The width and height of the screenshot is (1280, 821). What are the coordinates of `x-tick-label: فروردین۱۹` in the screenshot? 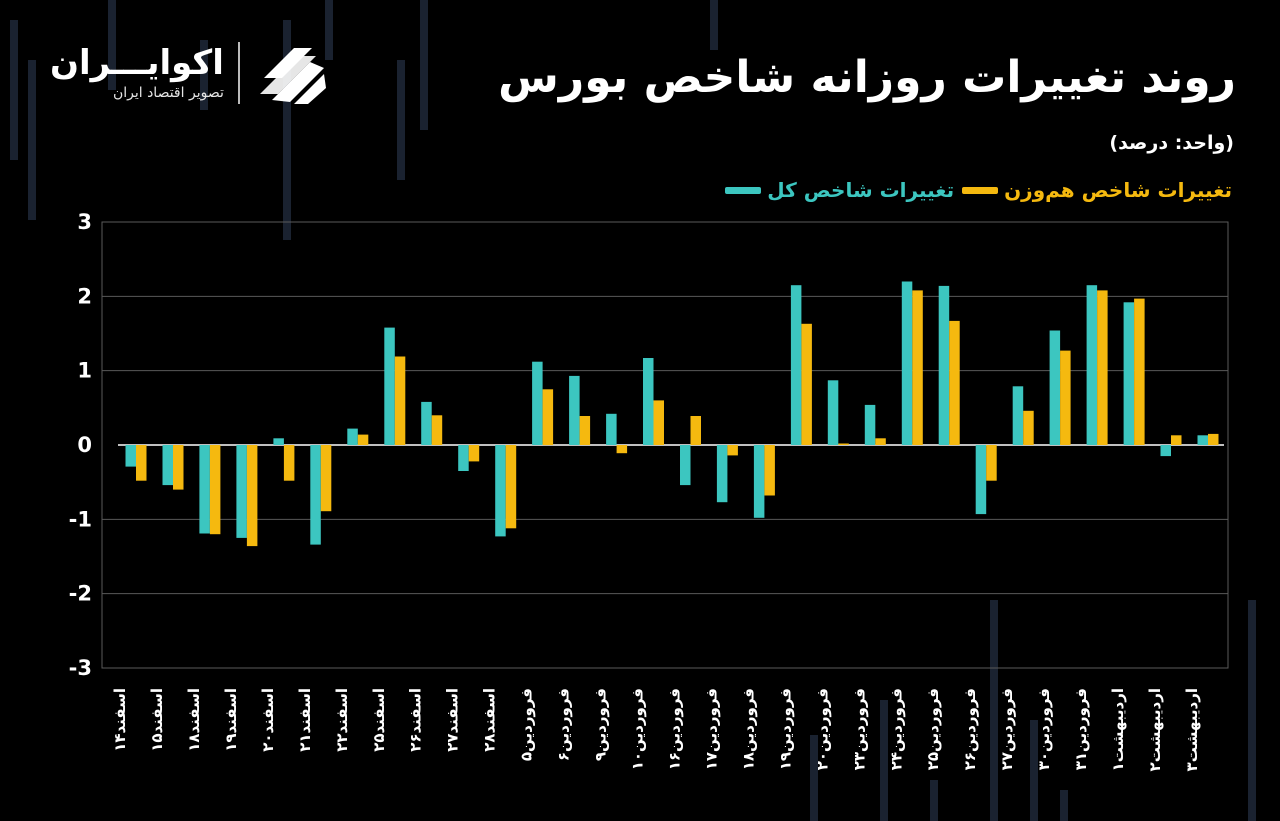 It's located at (785, 729).